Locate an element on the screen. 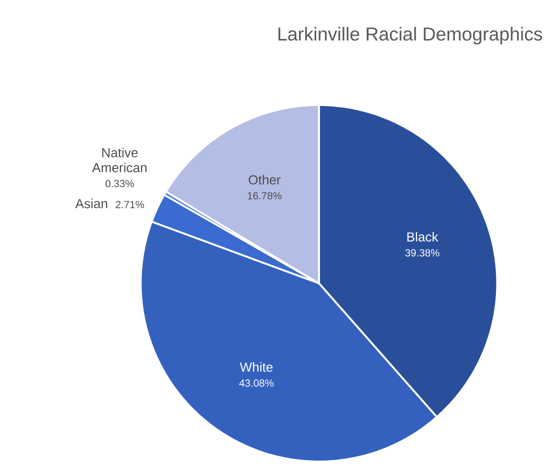 The width and height of the screenshot is (546, 472). slice-label: Asian is located at coordinates (91, 203).